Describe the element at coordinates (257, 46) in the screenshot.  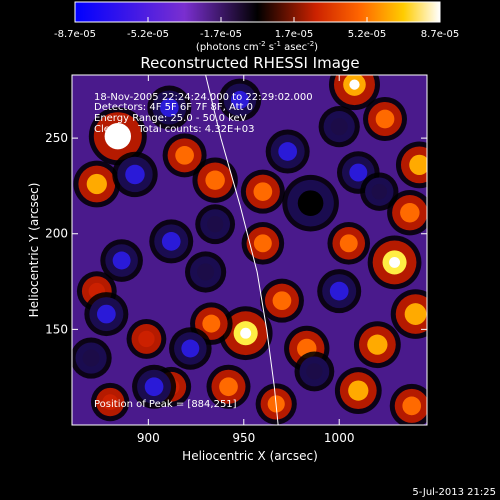
I see `colorbar-unit-label: (photons cm-2 s-1 asec-2)` at that location.